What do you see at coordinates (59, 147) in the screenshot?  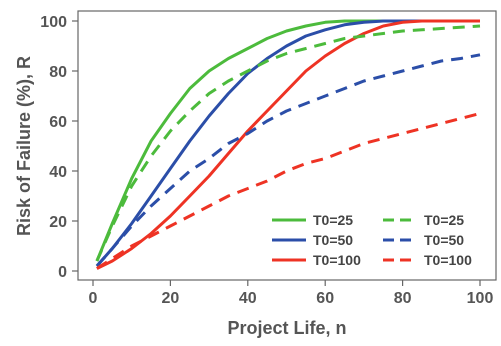 I see `y-axis: 0 20 40 60 80 100` at bounding box center [59, 147].